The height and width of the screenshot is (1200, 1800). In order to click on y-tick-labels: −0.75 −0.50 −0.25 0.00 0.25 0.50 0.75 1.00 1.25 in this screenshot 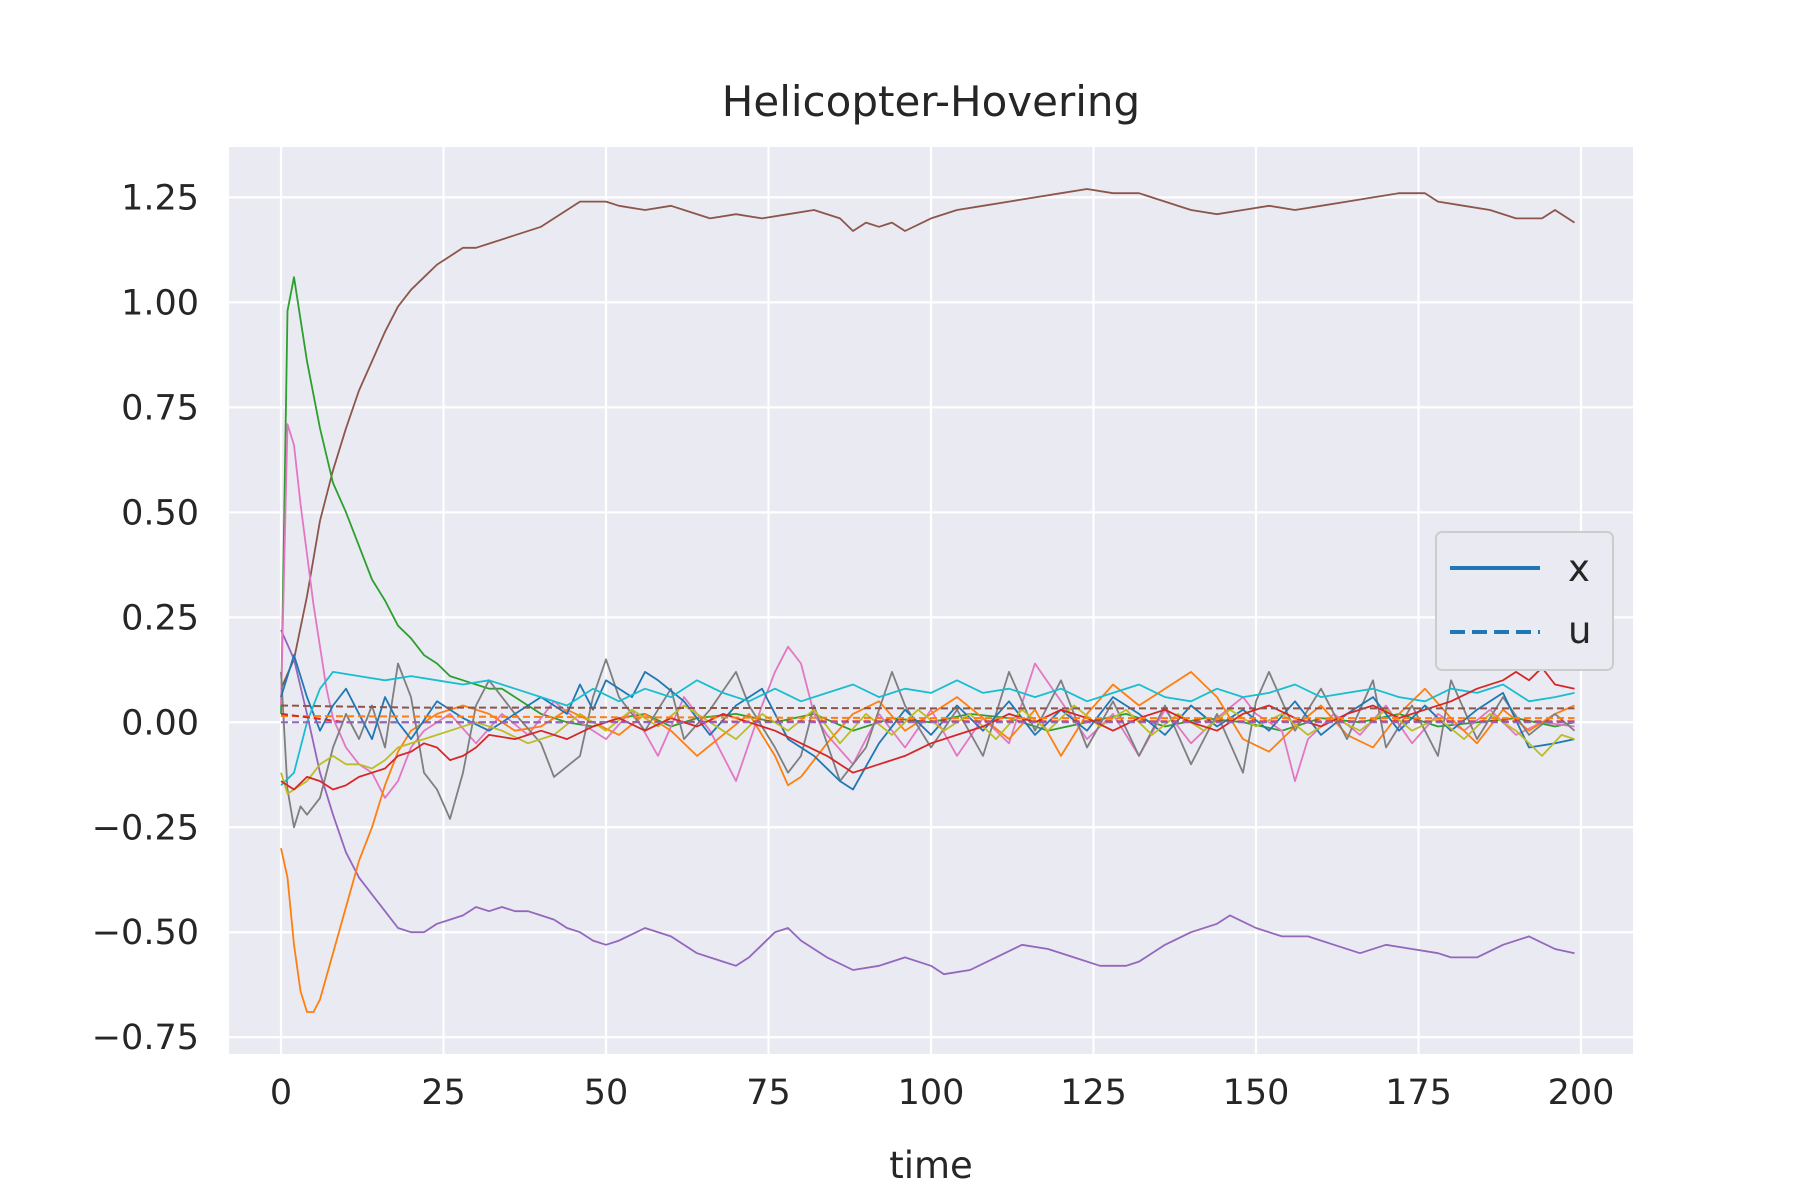, I will do `click(145, 618)`.